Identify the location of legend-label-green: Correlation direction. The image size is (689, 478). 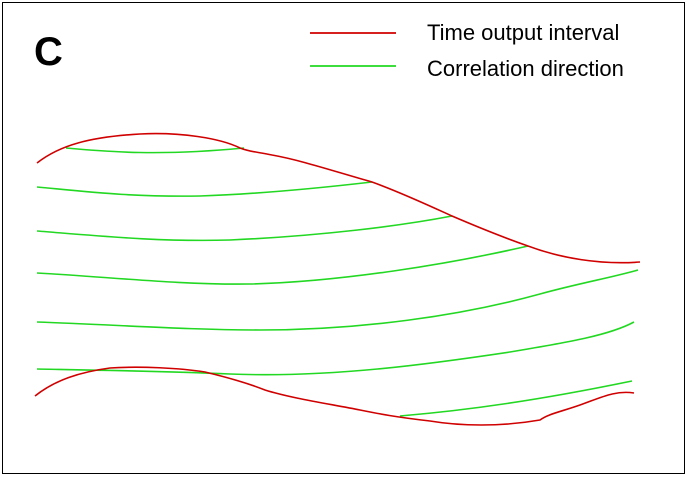
(525, 68).